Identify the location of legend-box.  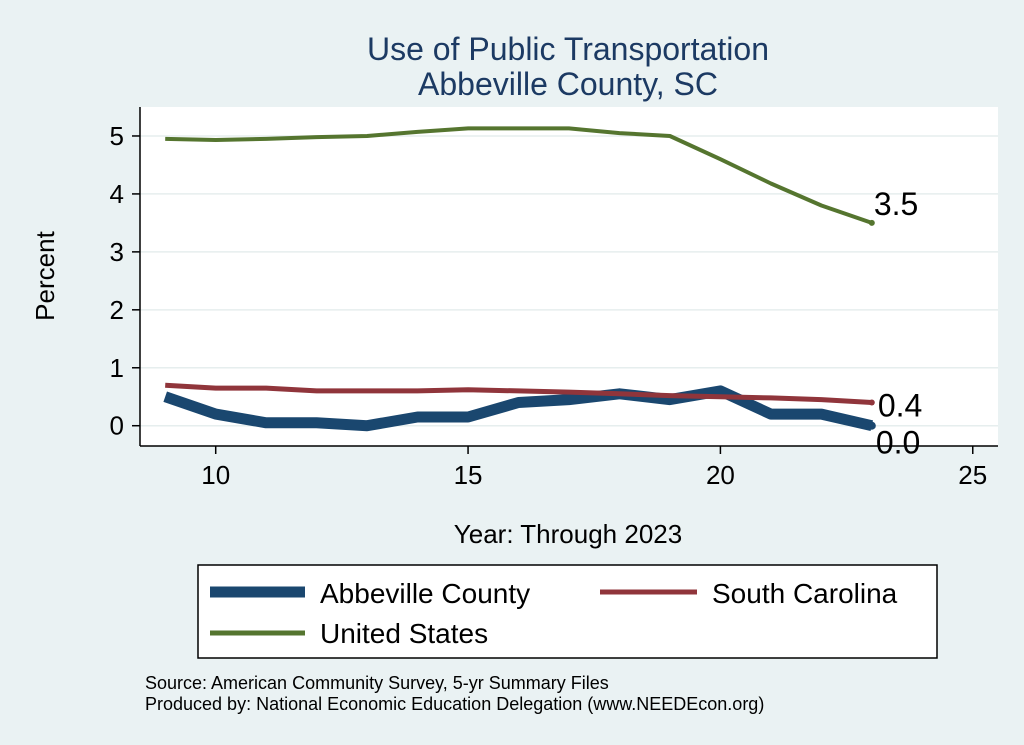
(567, 611).